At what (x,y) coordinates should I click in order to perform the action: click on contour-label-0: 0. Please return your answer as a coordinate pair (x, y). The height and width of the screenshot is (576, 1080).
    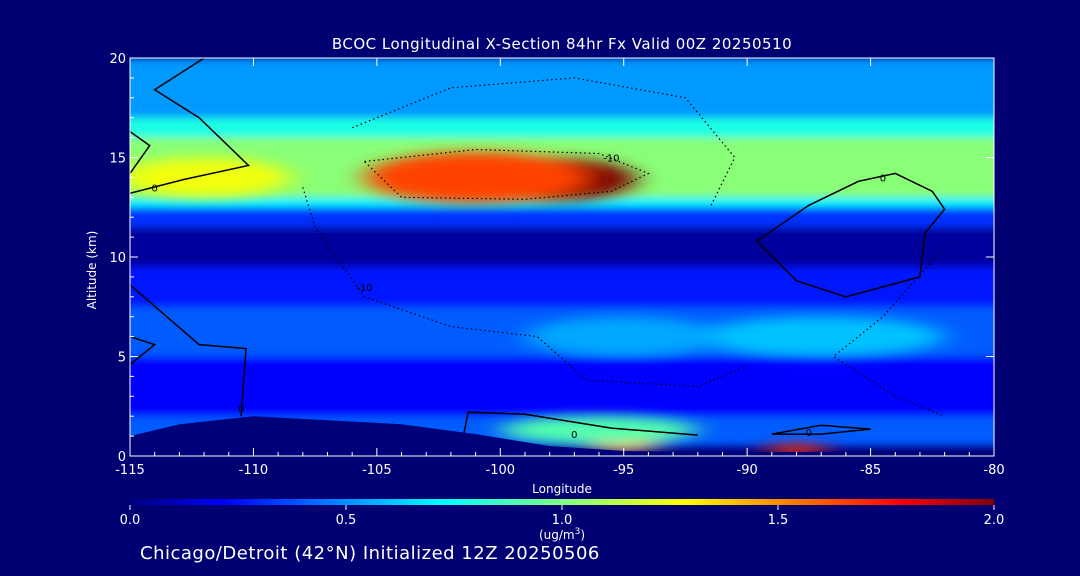
    Looking at the image, I should click on (154, 188).